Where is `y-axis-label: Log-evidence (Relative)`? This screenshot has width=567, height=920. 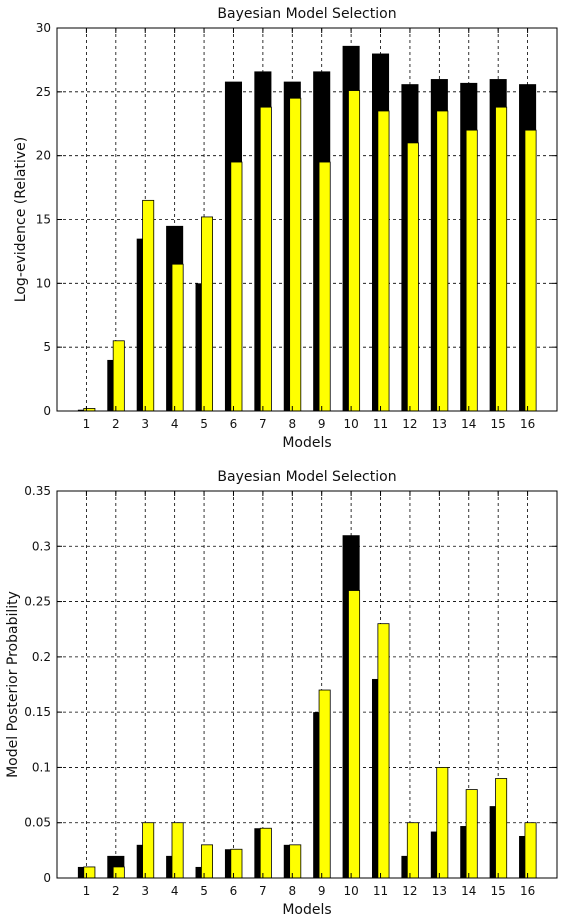
y-axis-label: Log-evidence (Relative) is located at coordinates (21, 219).